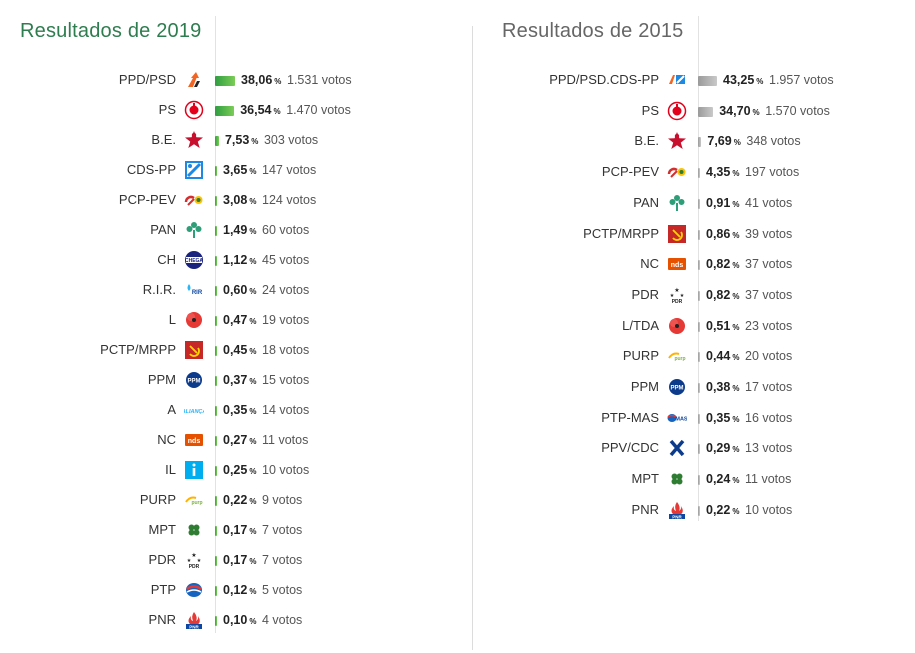  What do you see at coordinates (630, 417) in the screenshot?
I see `party-label: PTP-MAS` at bounding box center [630, 417].